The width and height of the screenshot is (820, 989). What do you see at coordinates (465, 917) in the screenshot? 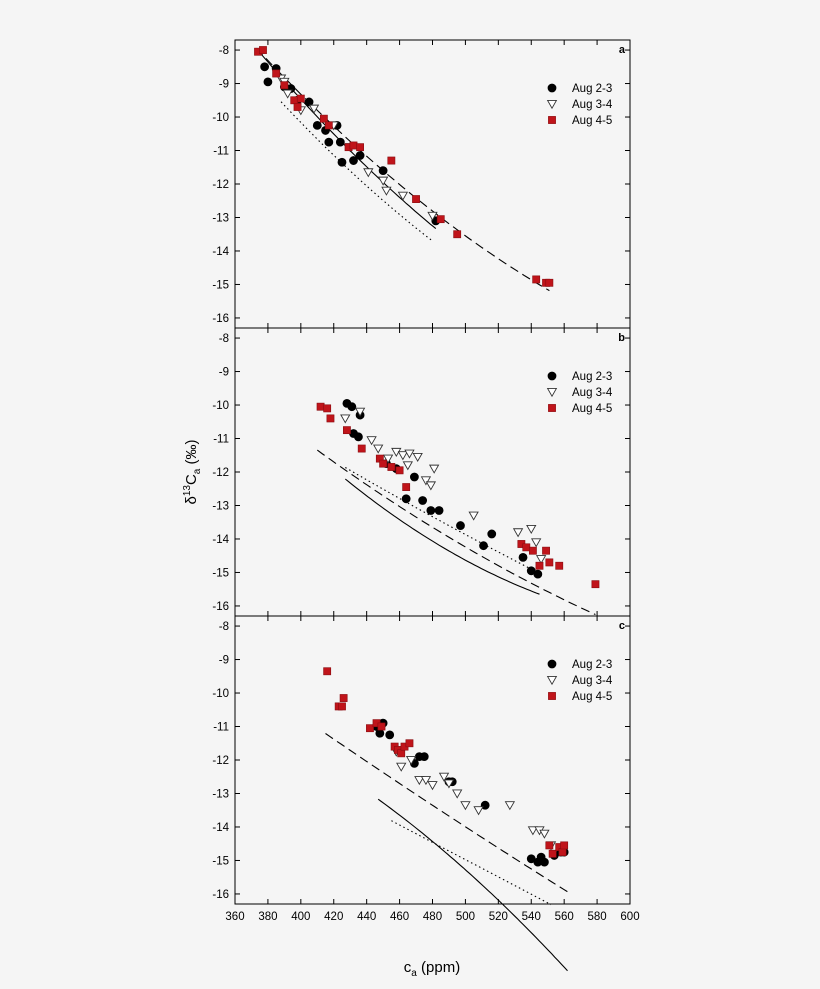
I see `x-tick-label: 500` at bounding box center [465, 917].